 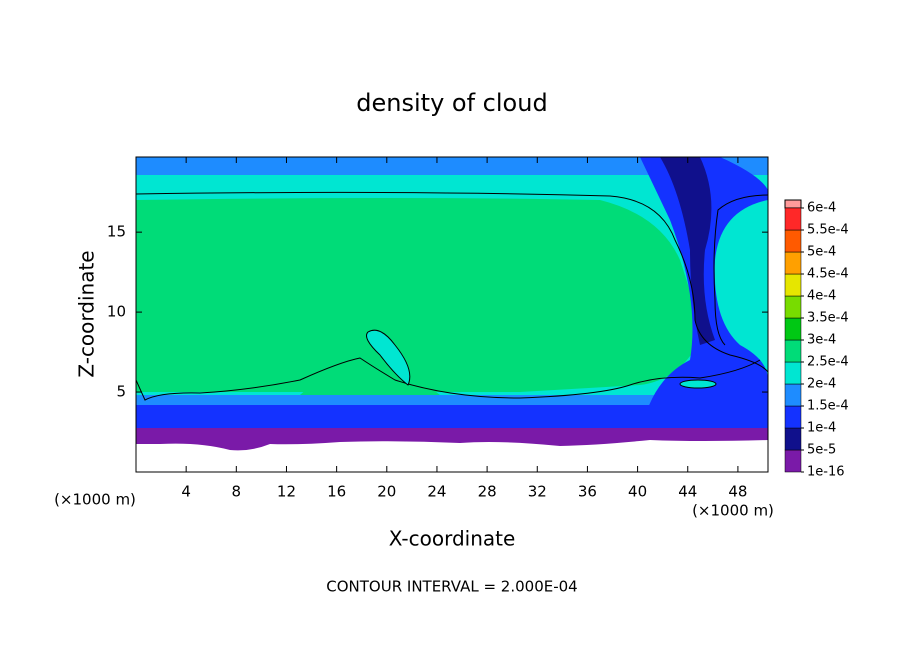 What do you see at coordinates (828, 362) in the screenshot?
I see `colorbar-label: 2.5e-4` at bounding box center [828, 362].